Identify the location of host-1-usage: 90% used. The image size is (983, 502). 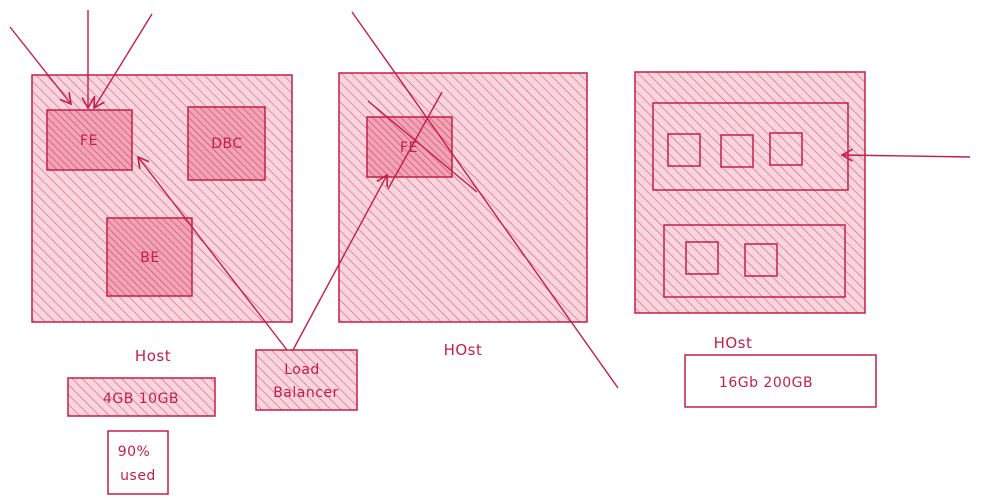
(138, 462).